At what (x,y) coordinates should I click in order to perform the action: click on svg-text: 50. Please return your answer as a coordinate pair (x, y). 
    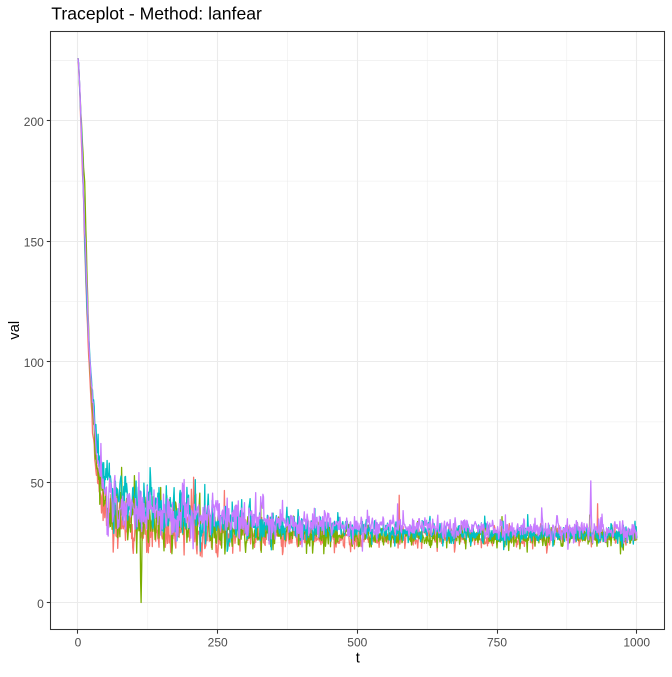
    Looking at the image, I should click on (37, 483).